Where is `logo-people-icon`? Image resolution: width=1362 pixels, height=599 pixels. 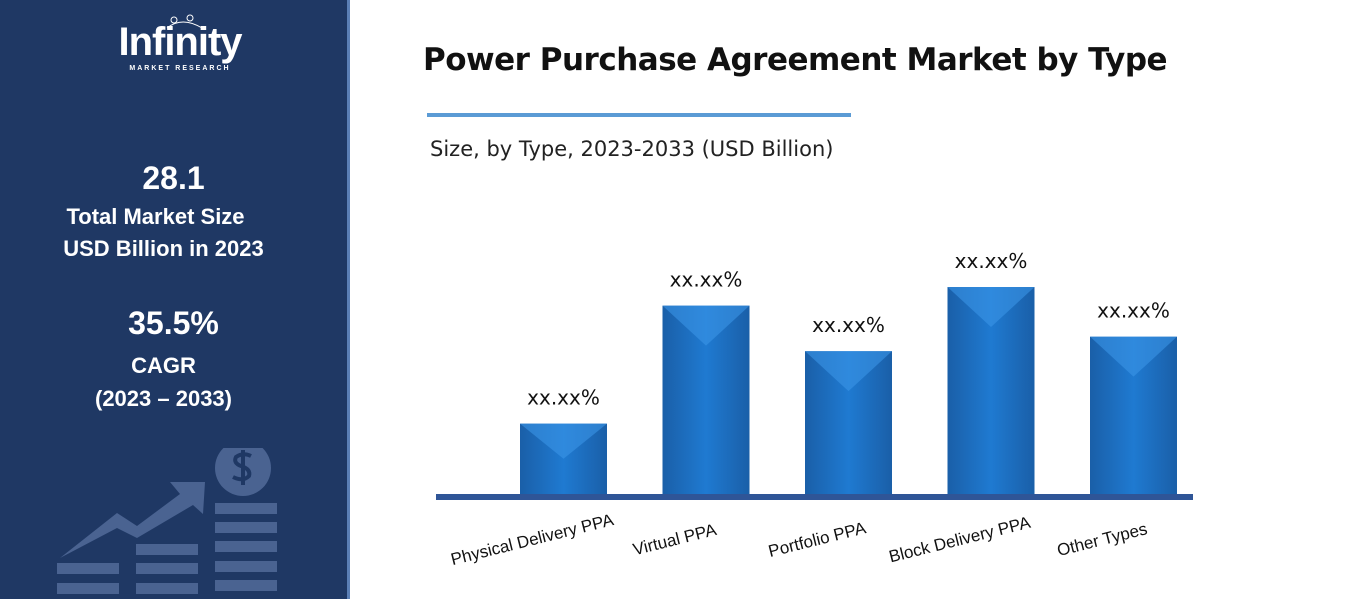
logo-people-icon is located at coordinates (184, 21).